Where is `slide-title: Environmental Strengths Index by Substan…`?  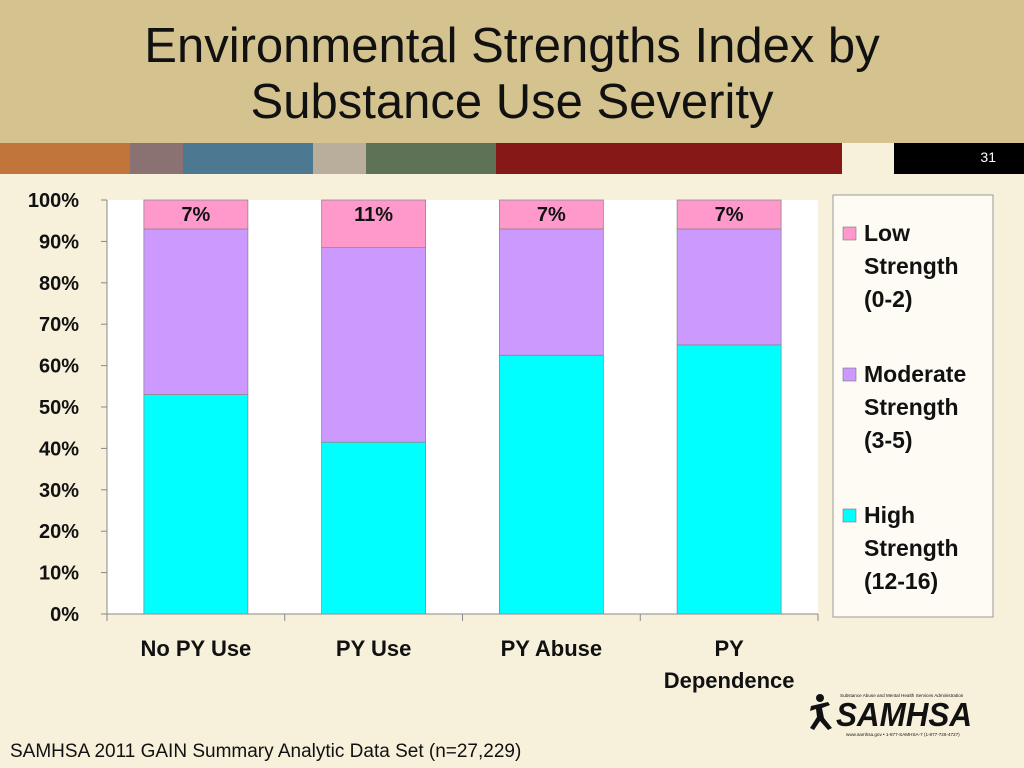
slide-title: Environmental Strengths Index by Substan… is located at coordinates (512, 74).